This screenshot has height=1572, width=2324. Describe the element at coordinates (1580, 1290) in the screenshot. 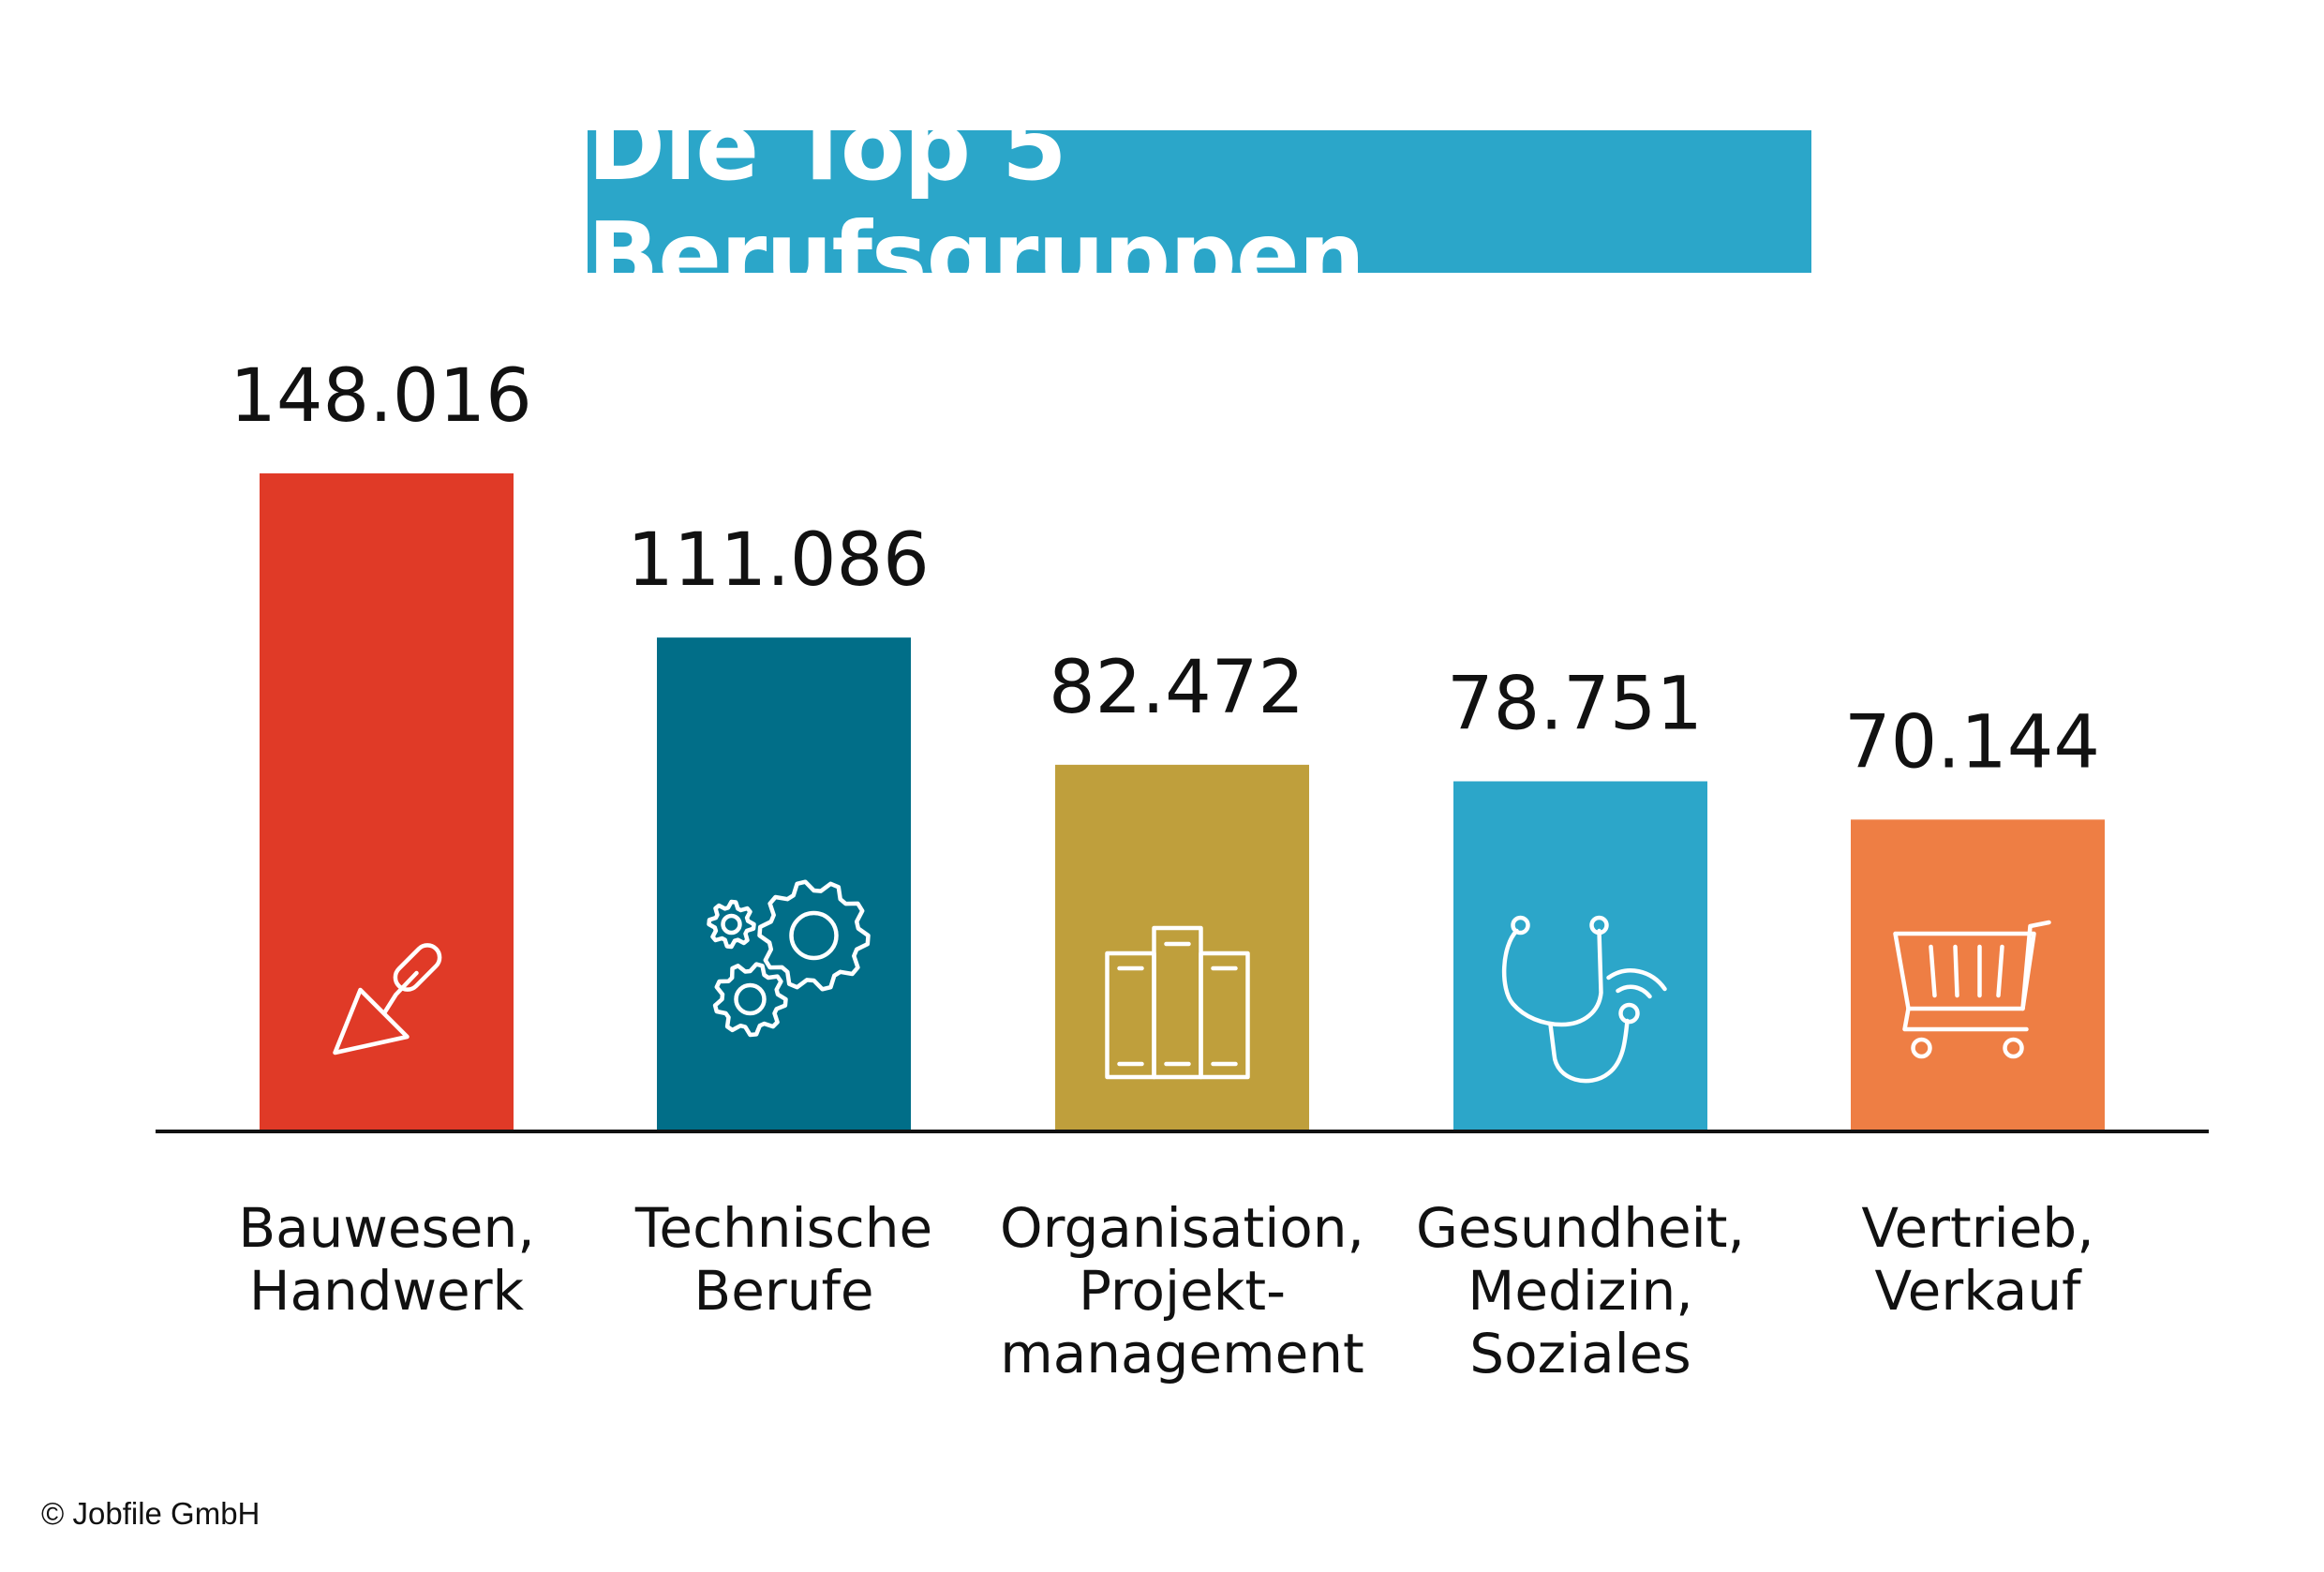

I see `category-label-4: Gesundheit, Medizin, Soziales` at that location.